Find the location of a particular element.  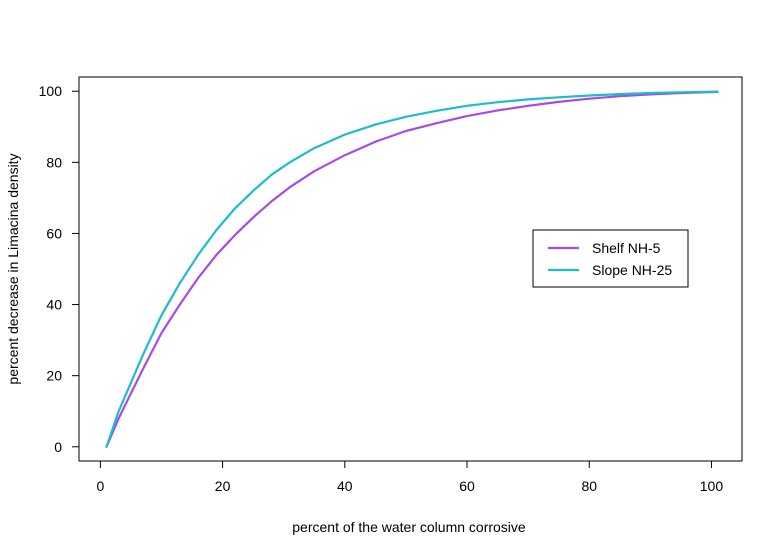

y-axis-label: percent decrease in Limacina density is located at coordinates (13, 268).